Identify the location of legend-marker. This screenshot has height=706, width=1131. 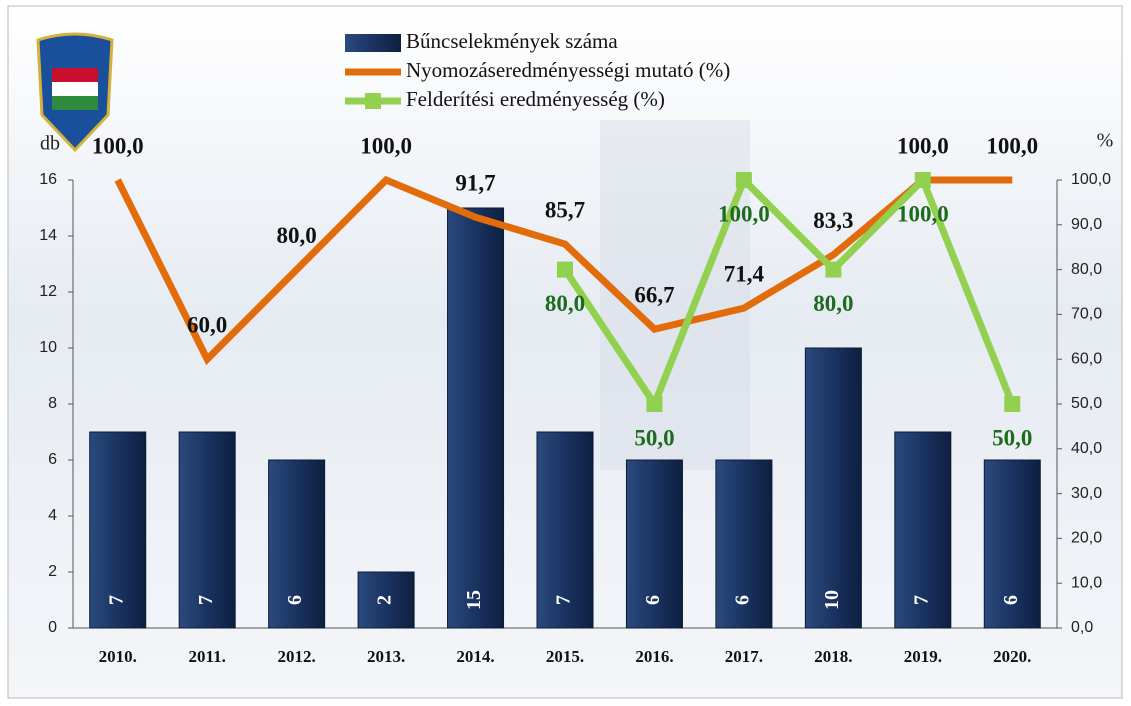
(373, 101).